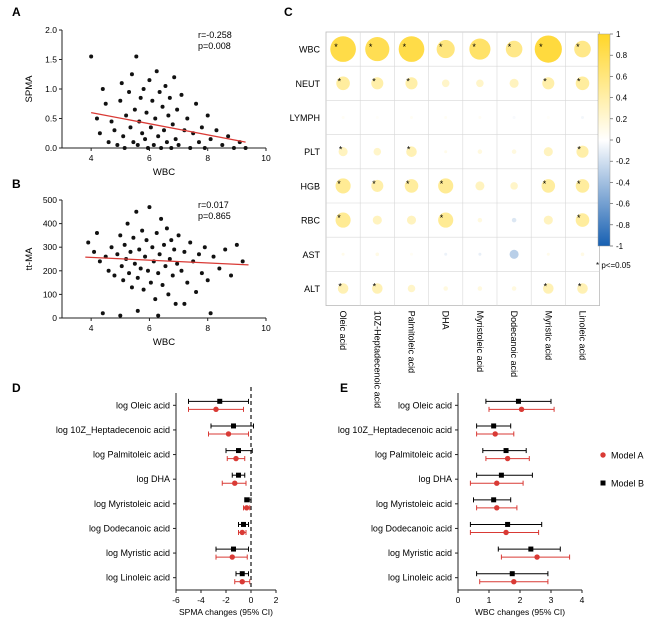 This screenshot has height=625, width=650. I want to click on colorbar-tick-label: 1, so click(618, 34).